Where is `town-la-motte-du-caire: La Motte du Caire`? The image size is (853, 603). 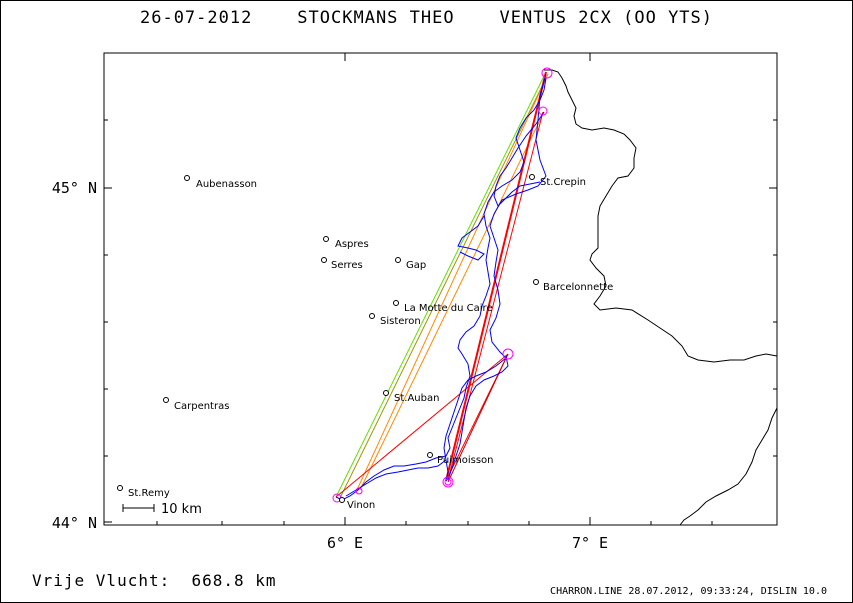
town-la-motte-du-caire: La Motte du Caire is located at coordinates (448, 308).